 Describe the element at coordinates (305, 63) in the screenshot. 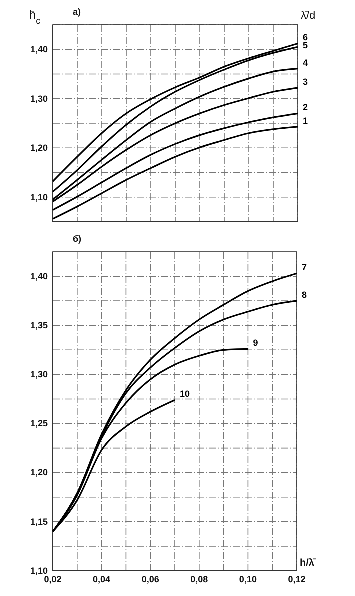

I see `series-label: 4` at that location.